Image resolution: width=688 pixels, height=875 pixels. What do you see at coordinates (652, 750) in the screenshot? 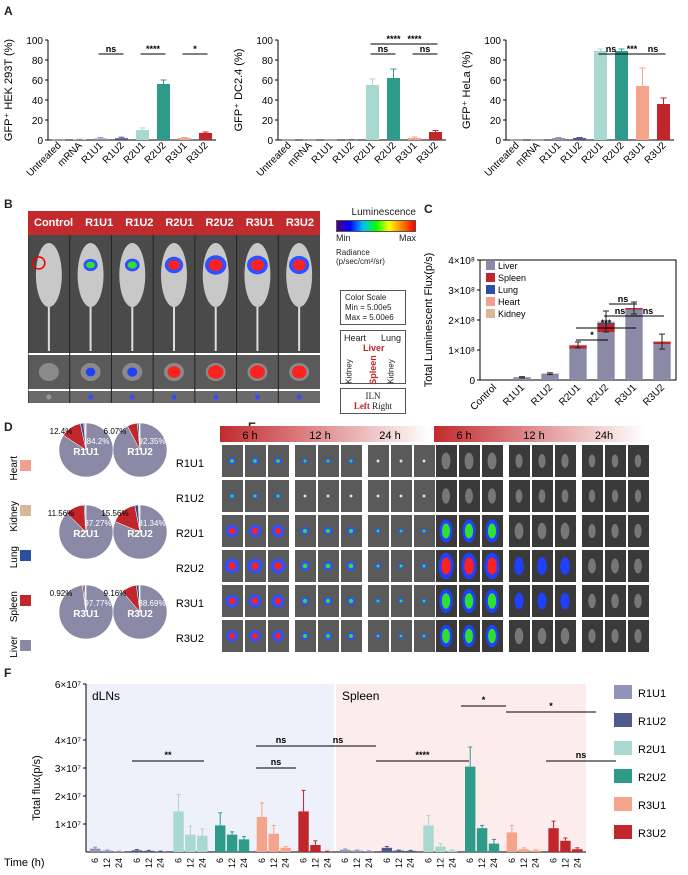
I see `legend-label: R2U1` at bounding box center [652, 750].